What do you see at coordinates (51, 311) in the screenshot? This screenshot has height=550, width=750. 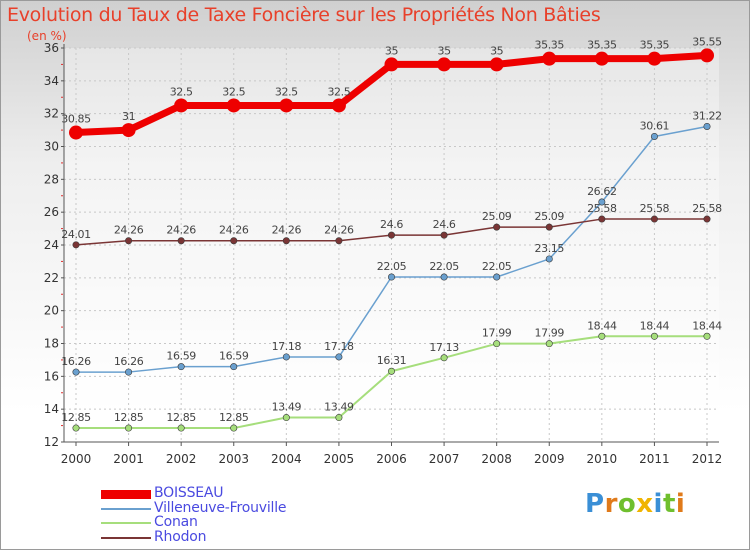 I see `y-tick-label: 20` at bounding box center [51, 311].